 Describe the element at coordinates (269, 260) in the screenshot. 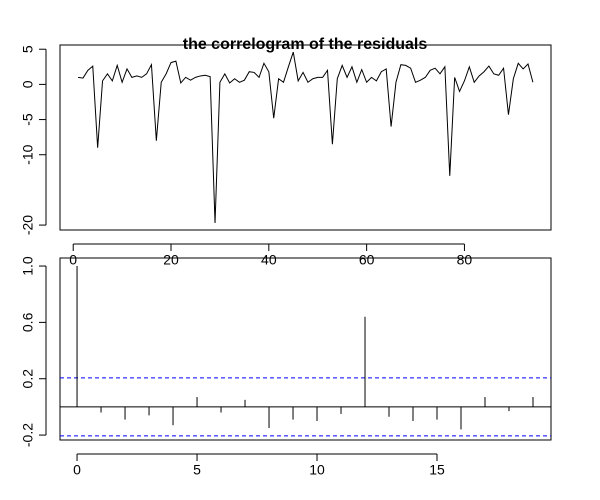

I see `x-tick-label: 40` at that location.